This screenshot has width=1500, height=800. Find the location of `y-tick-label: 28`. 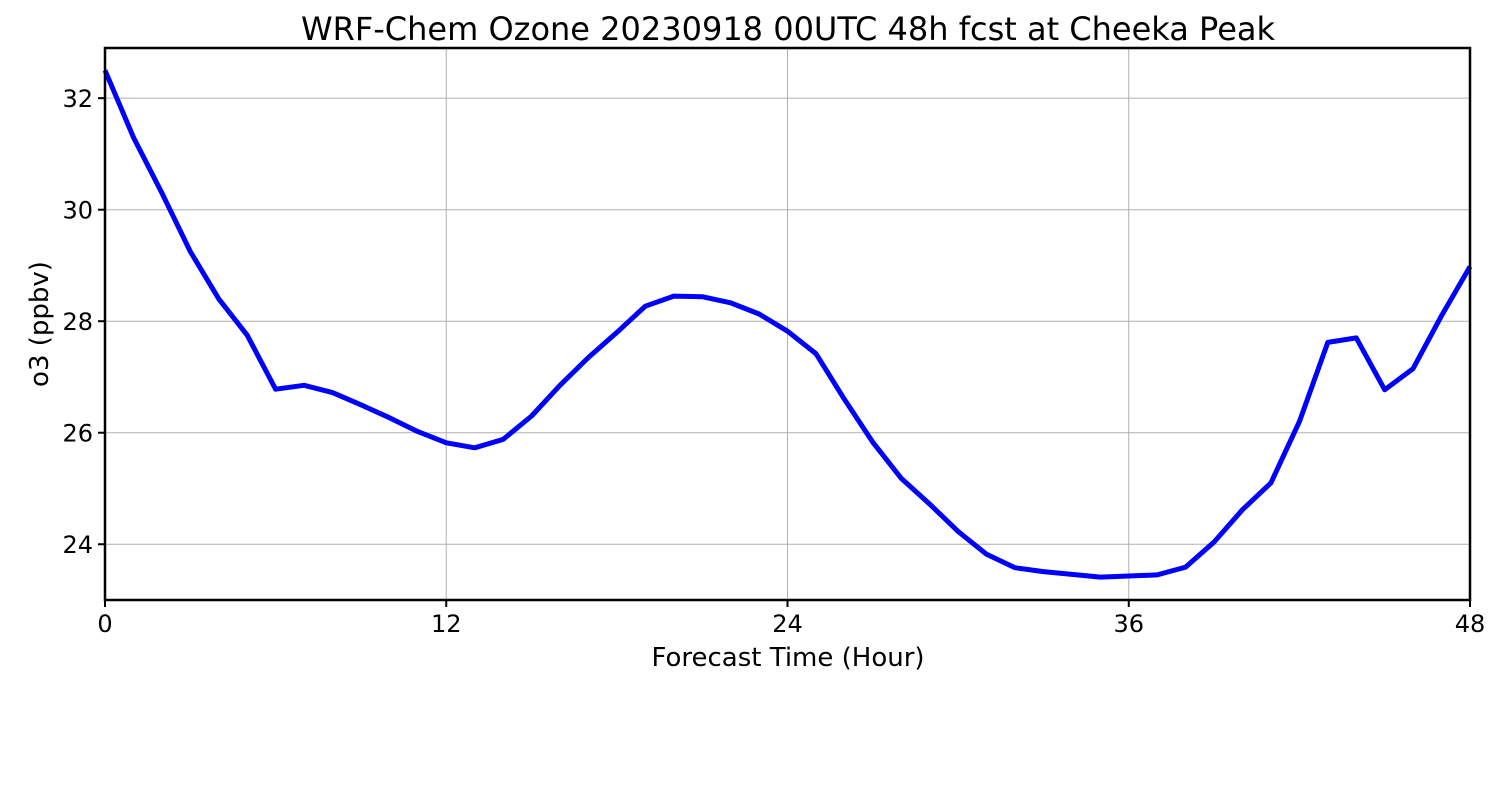

y-tick-label: 28 is located at coordinates (77, 322).